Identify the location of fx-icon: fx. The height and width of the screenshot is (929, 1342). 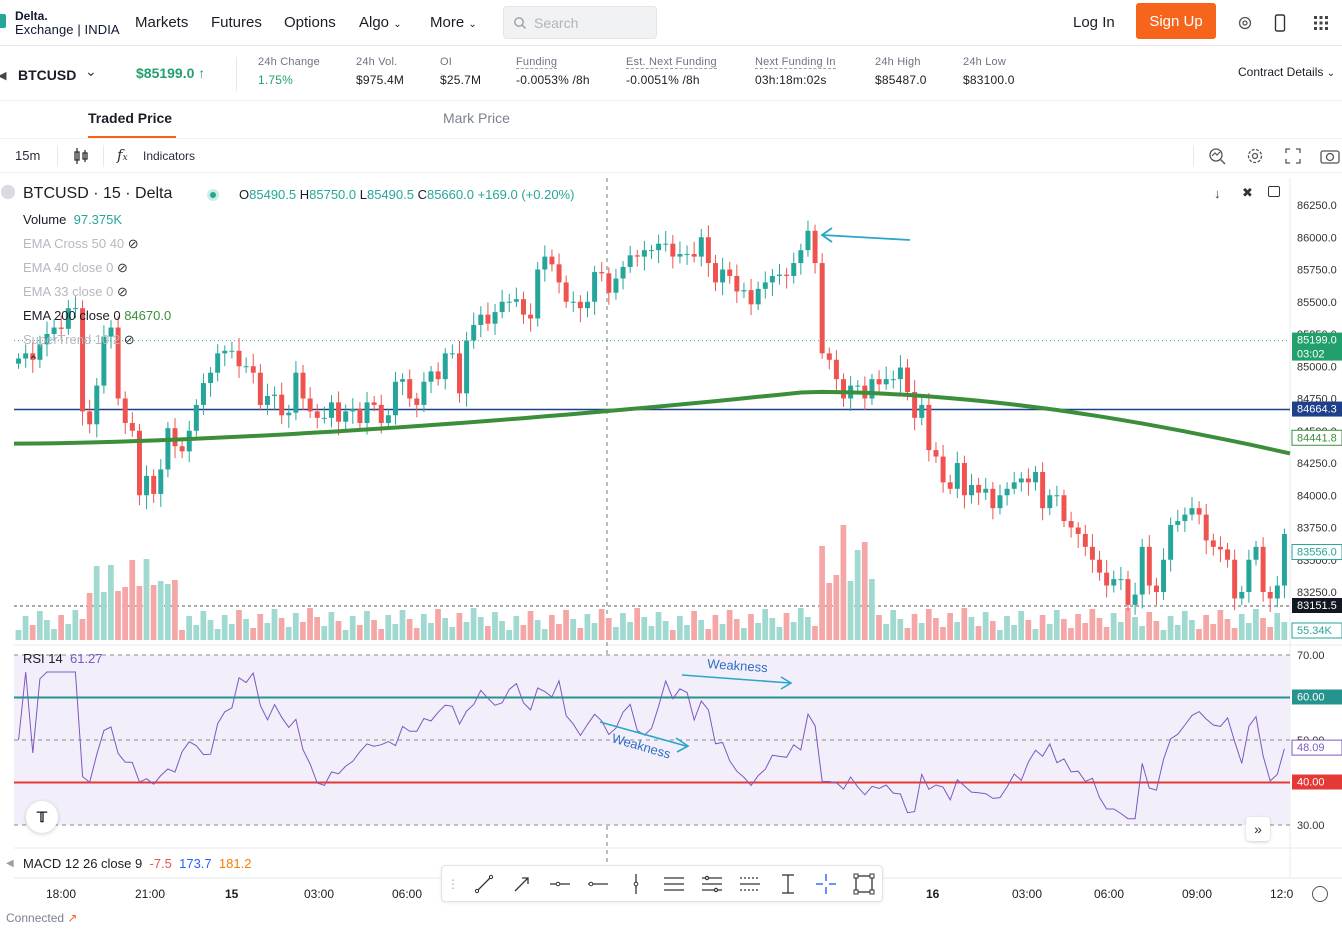
(122, 155).